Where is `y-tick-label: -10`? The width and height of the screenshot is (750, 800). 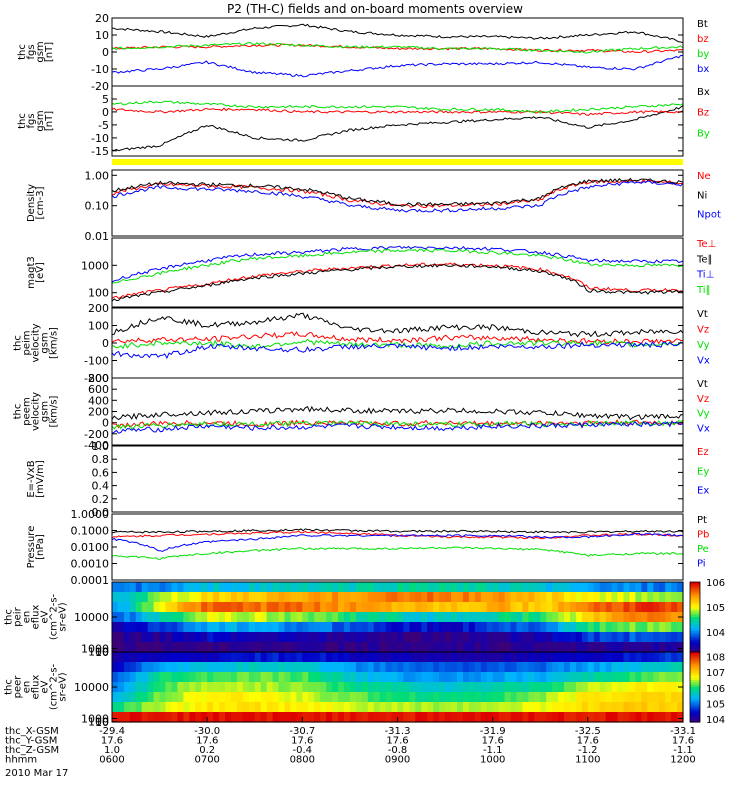 y-tick-label: -10 is located at coordinates (100, 138).